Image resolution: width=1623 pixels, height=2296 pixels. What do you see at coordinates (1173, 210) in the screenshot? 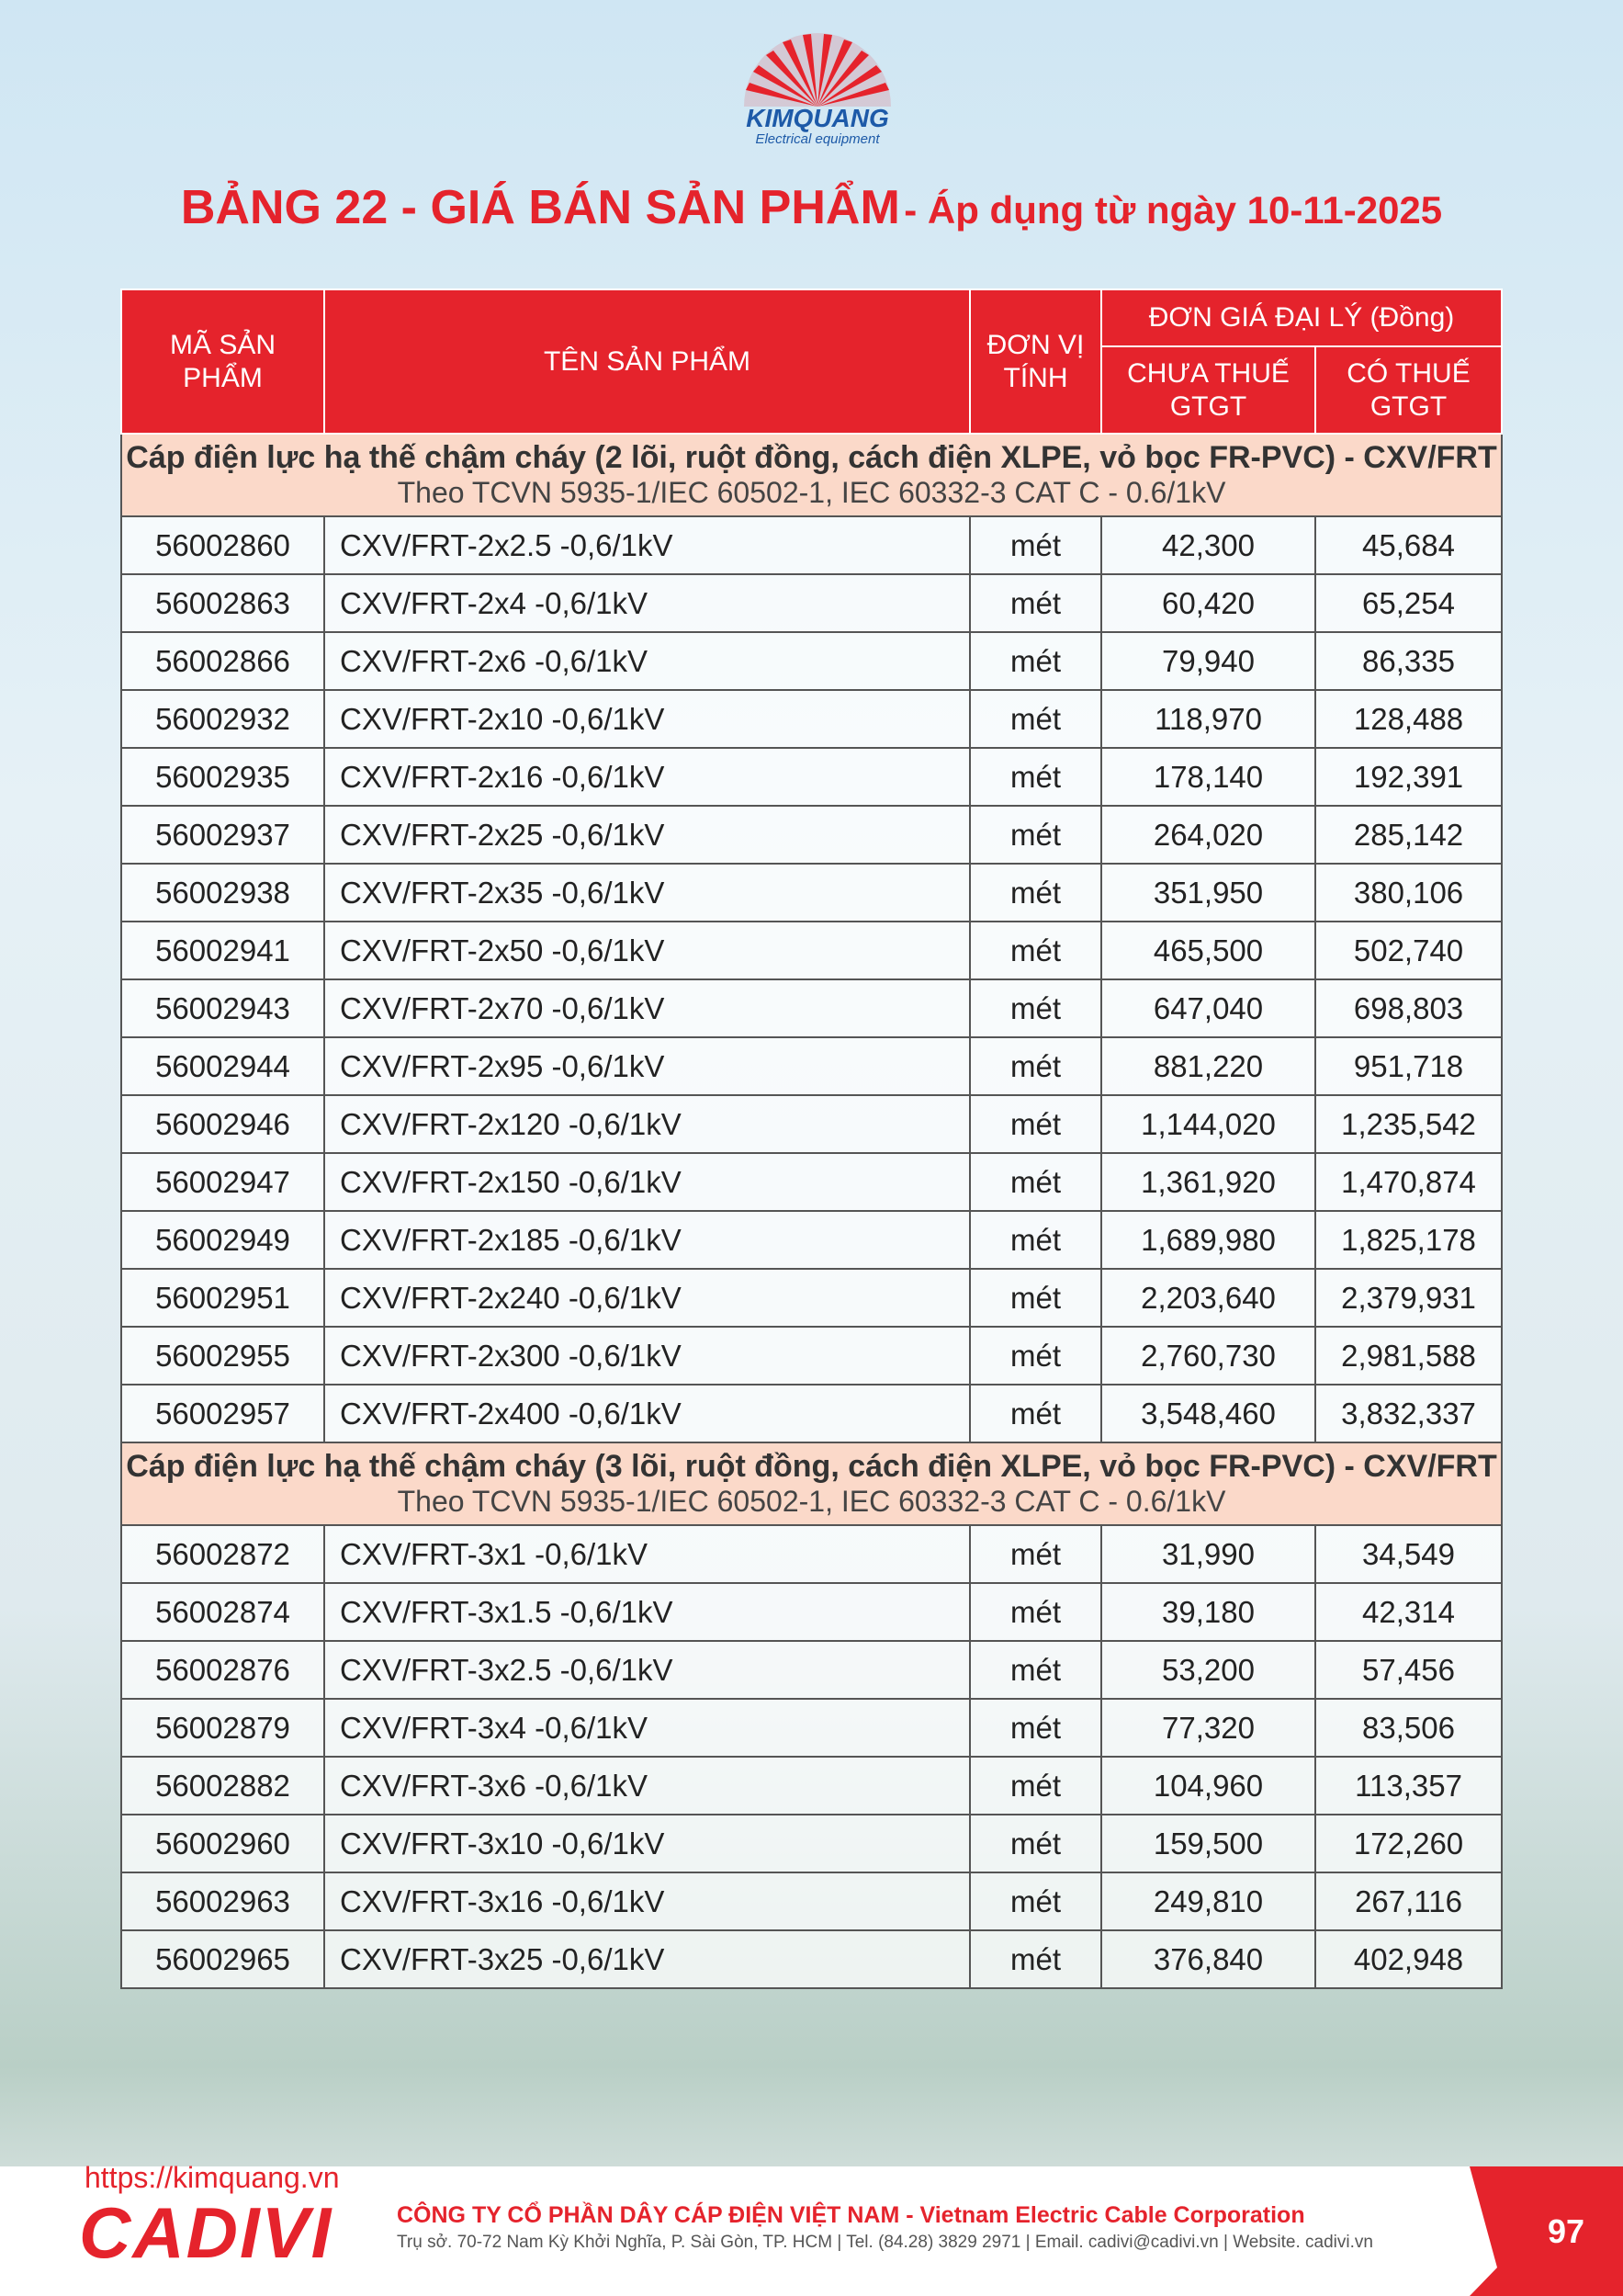
I see `title-sub: - Áp dụng từ ngày 10-11-2025` at bounding box center [1173, 210].